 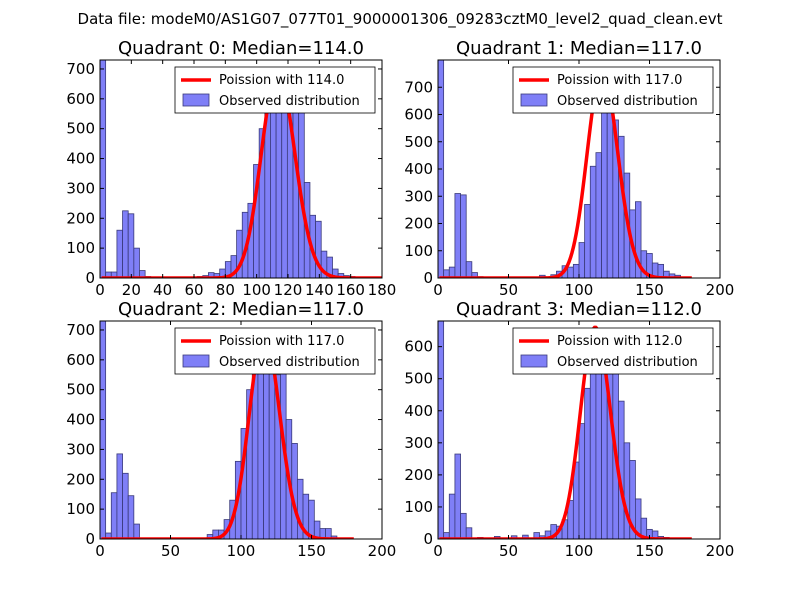 I want to click on plot-frame, so click(x=241, y=169).